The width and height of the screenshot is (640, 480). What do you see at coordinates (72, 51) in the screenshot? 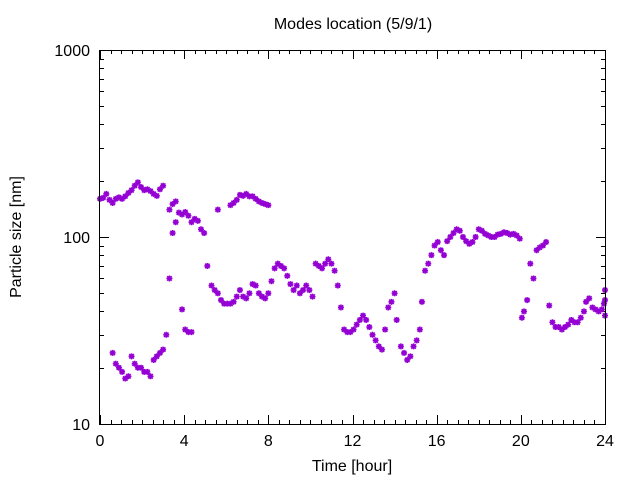
I see `y-tick-label: 1000` at bounding box center [72, 51].